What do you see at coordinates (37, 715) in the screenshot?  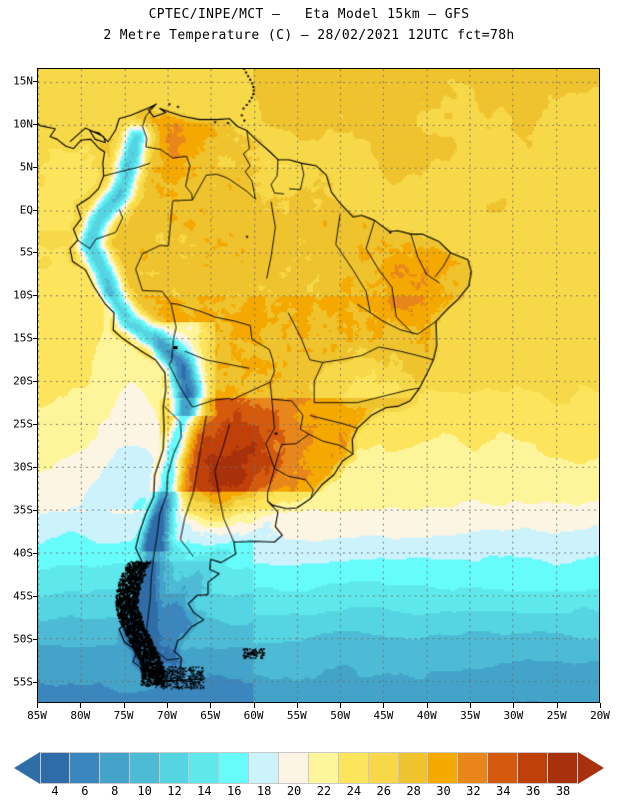 I see `longitude-label: 85W` at bounding box center [37, 715].